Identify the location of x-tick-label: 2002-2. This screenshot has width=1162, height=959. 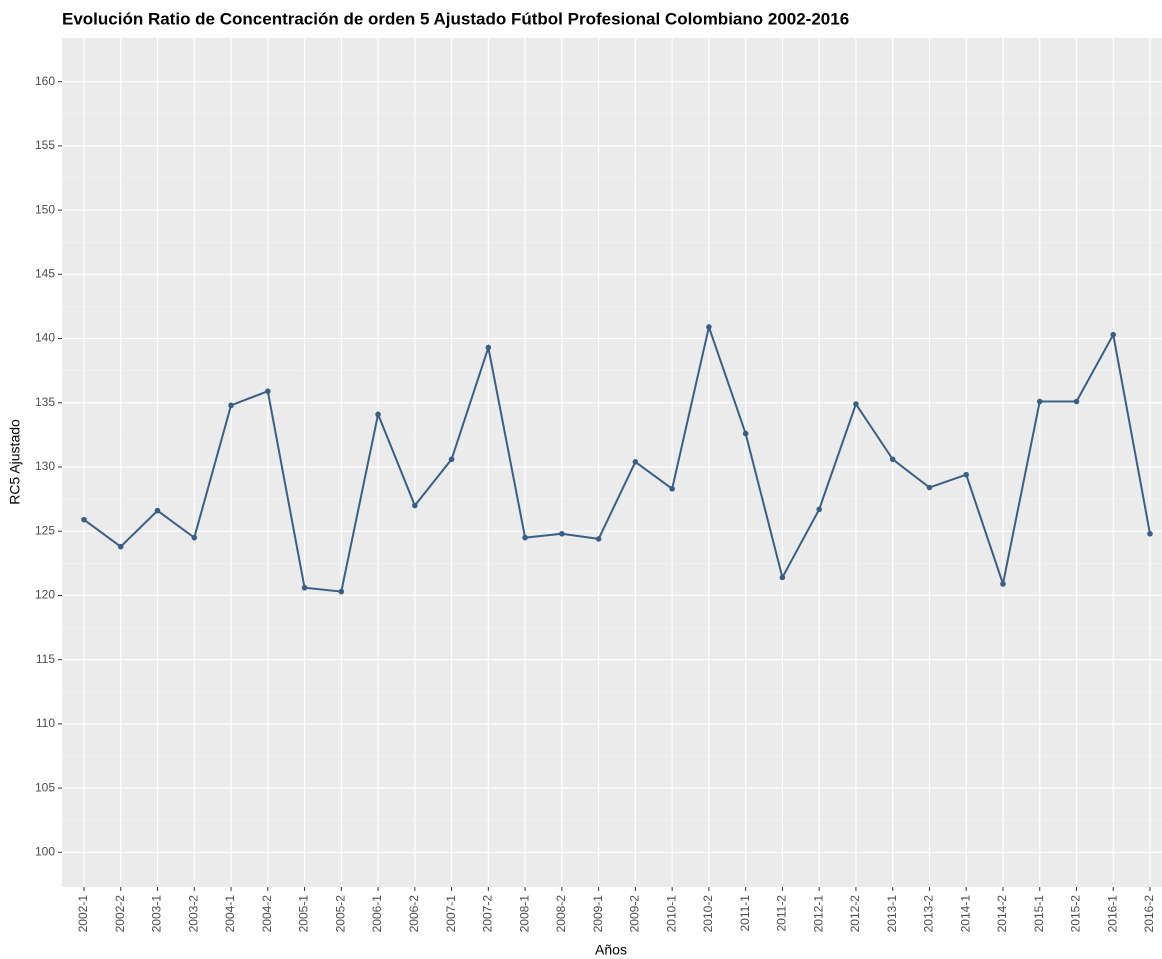
(120, 914).